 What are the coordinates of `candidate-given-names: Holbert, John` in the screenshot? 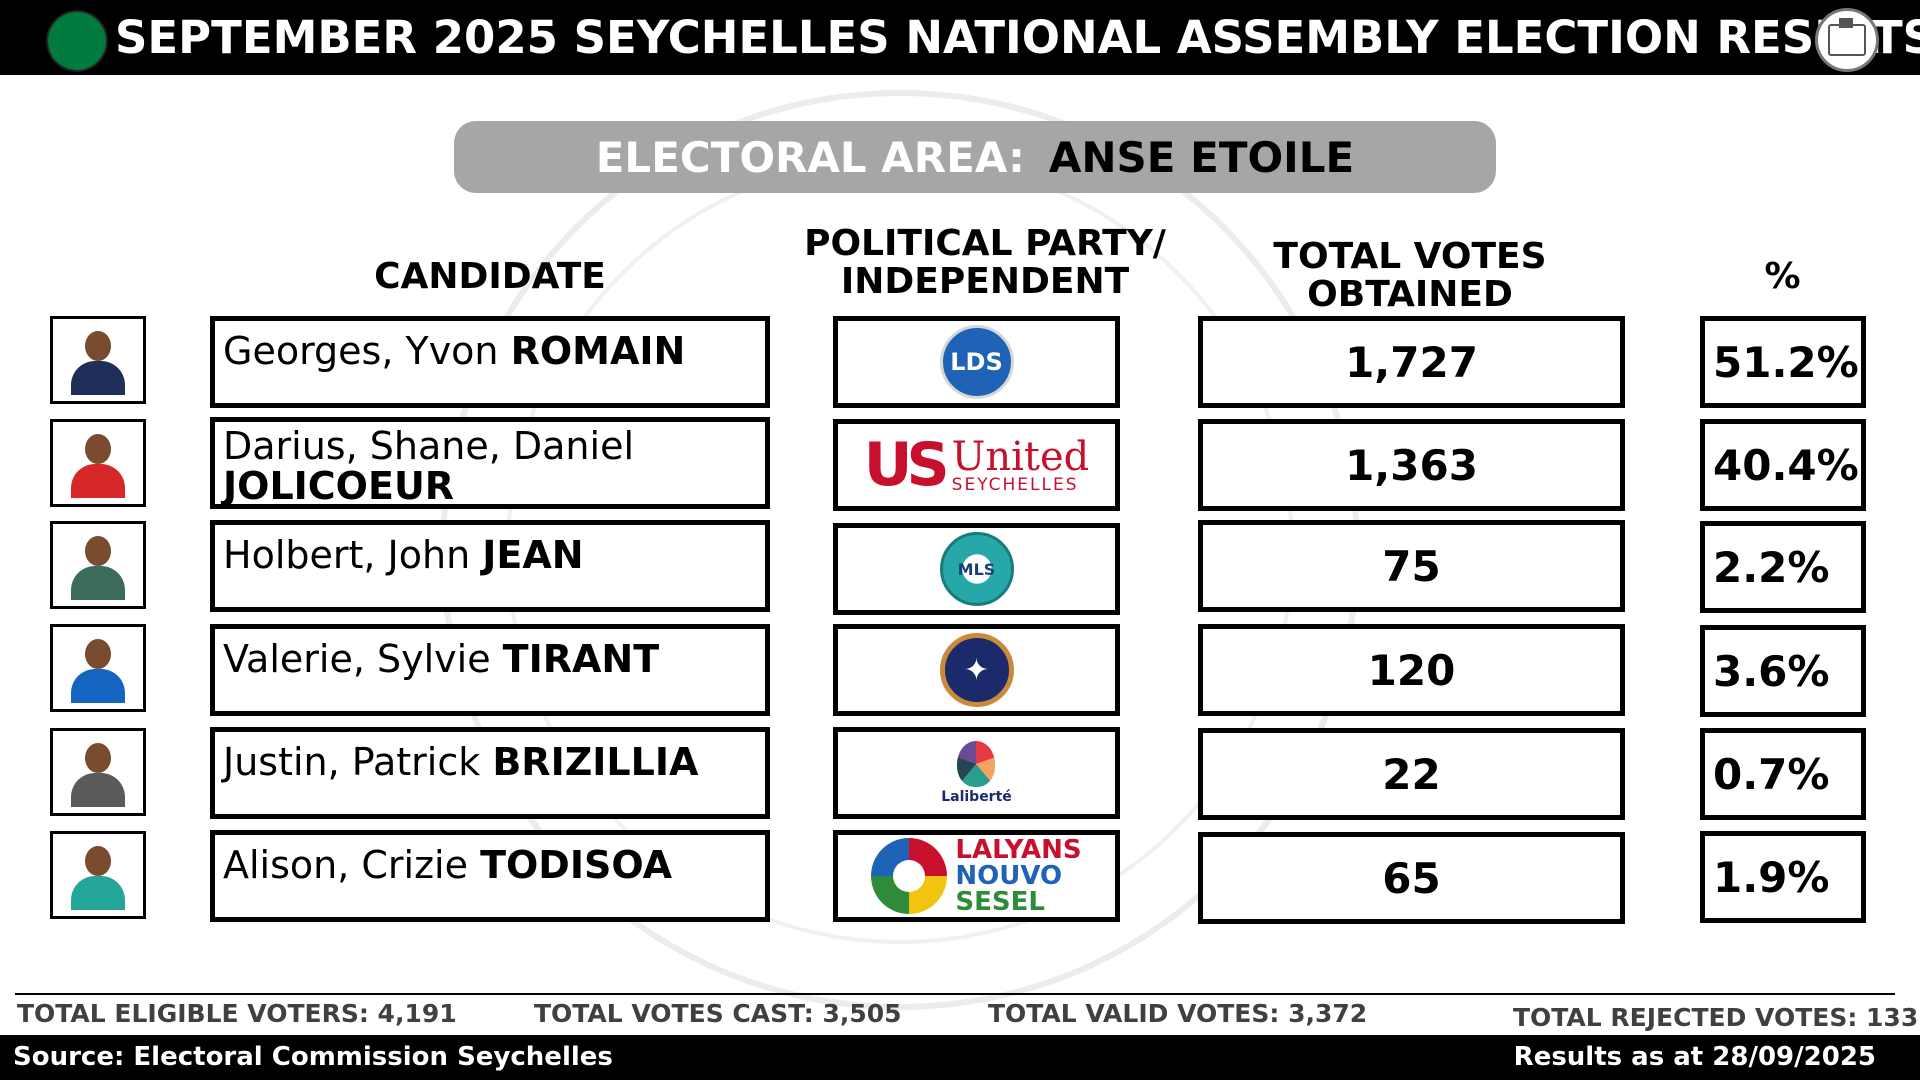 It's located at (353, 555).